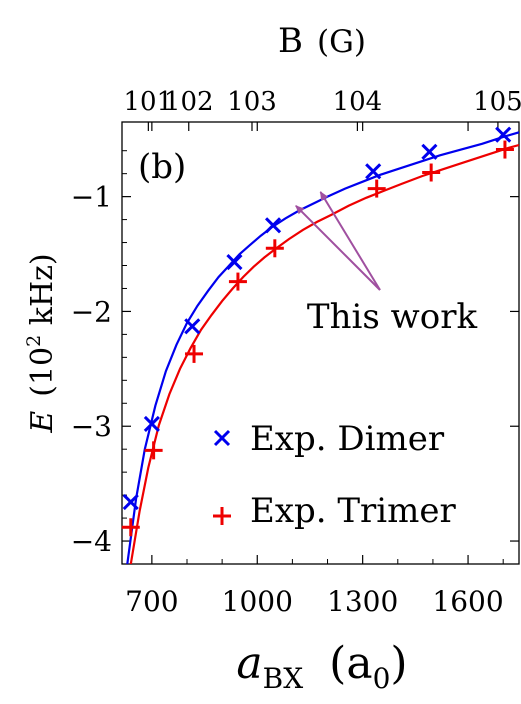  Describe the element at coordinates (497, 102) in the screenshot. I see `top-tick-label: 105` at that location.